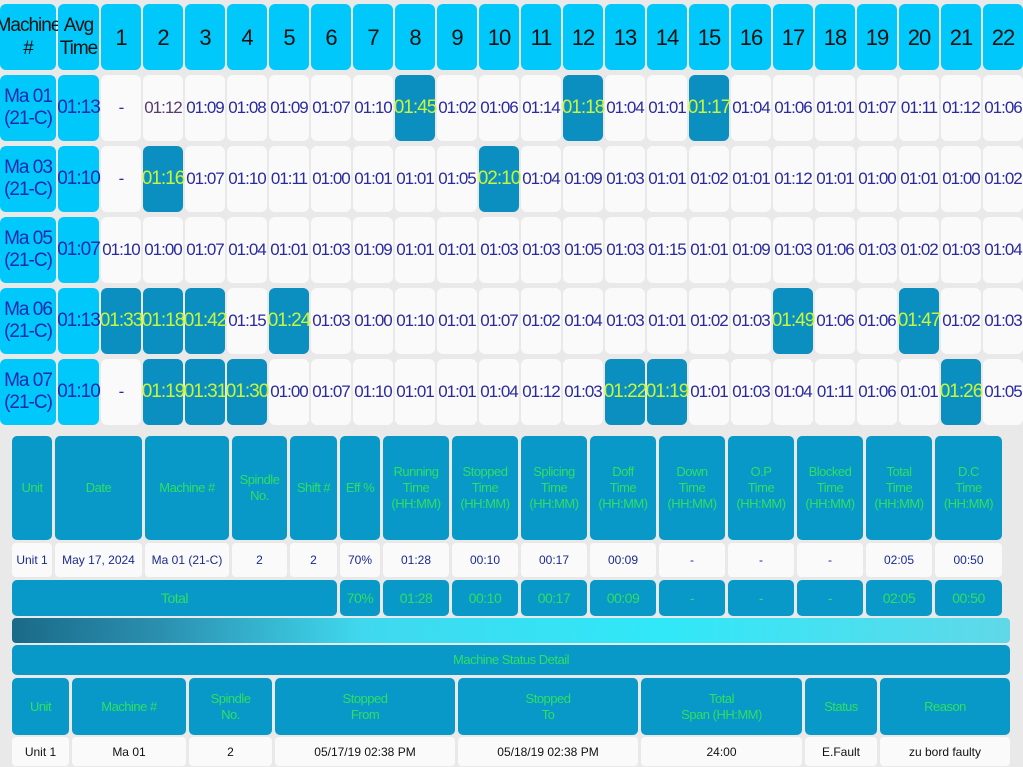  What do you see at coordinates (28, 392) in the screenshot?
I see `machine-cell: Ma 07 (21-C)` at bounding box center [28, 392].